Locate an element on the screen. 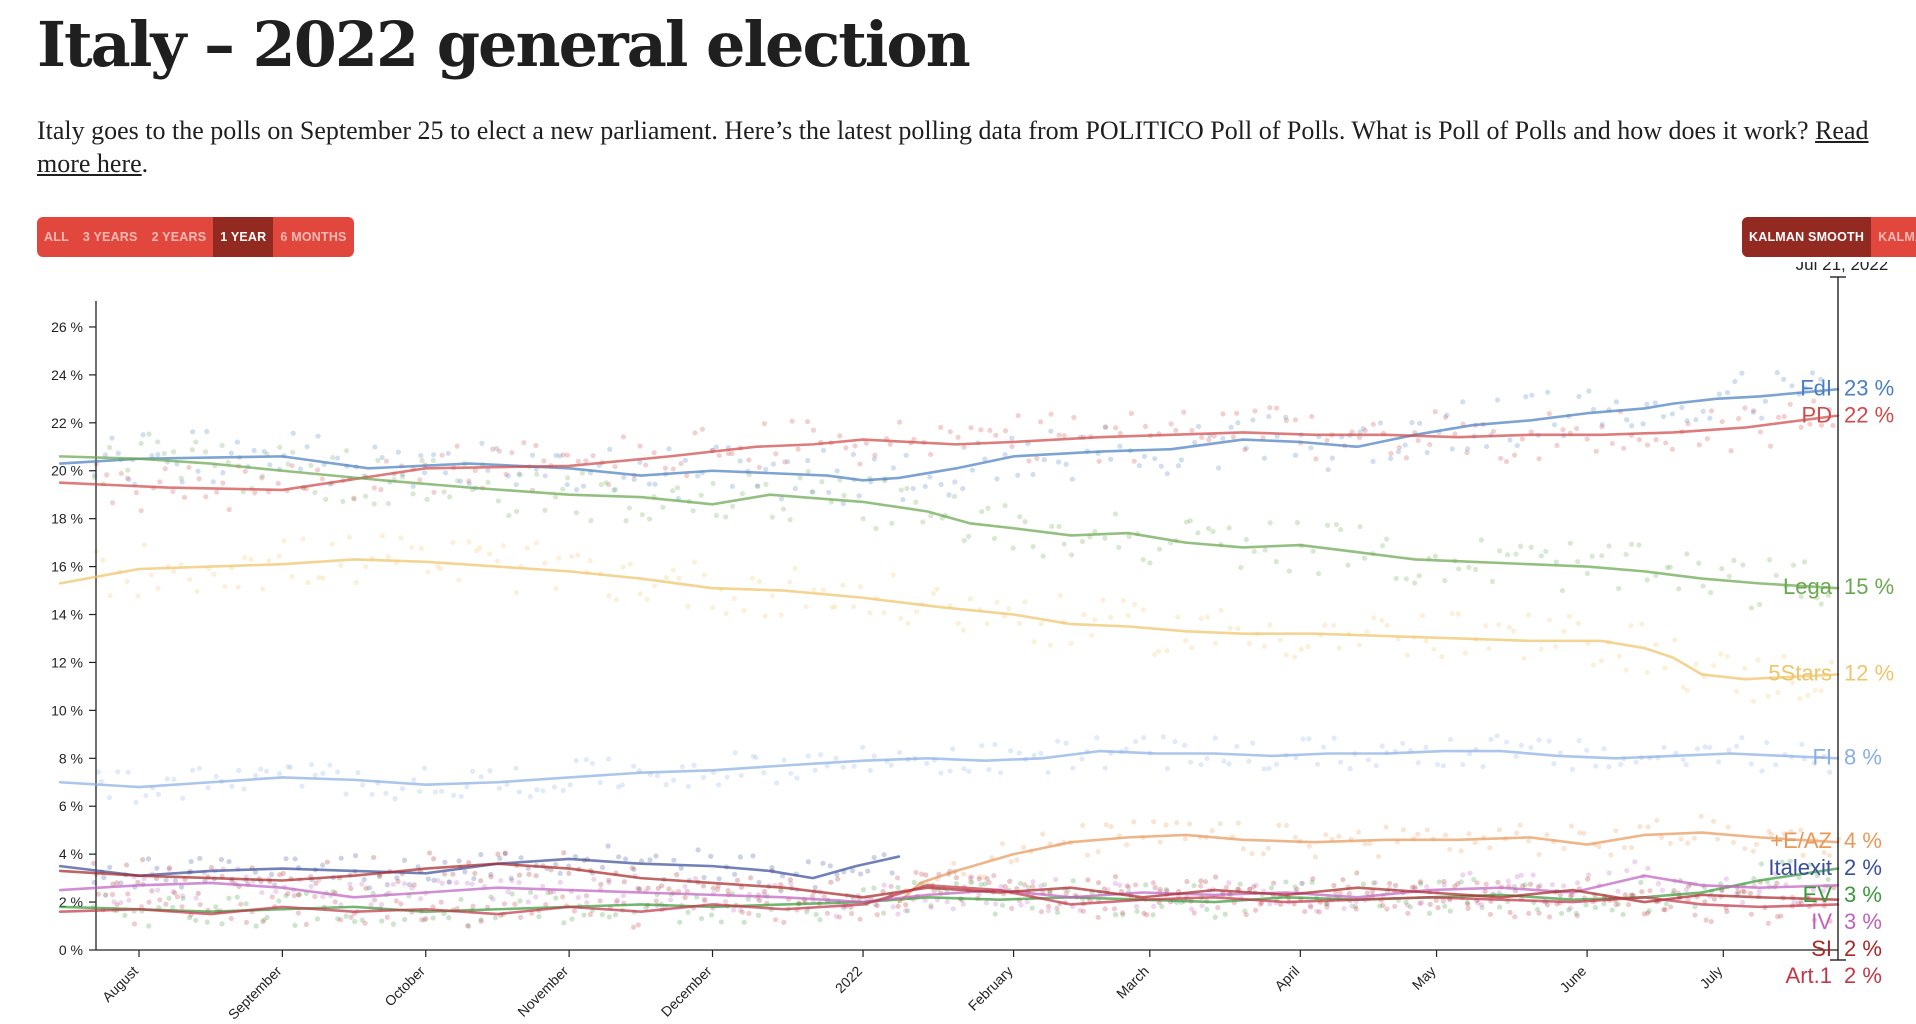 The width and height of the screenshot is (1916, 1024). range-6-months-button: 6 MONTHS is located at coordinates (313, 237).